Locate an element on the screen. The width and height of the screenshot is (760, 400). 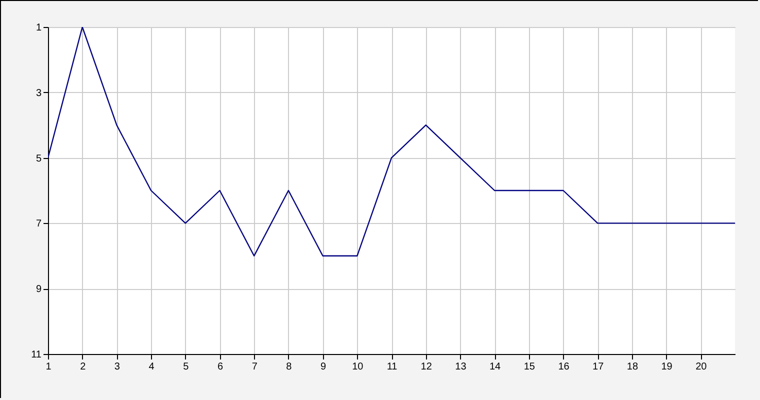
x-tick-label: 2 is located at coordinates (83, 367).